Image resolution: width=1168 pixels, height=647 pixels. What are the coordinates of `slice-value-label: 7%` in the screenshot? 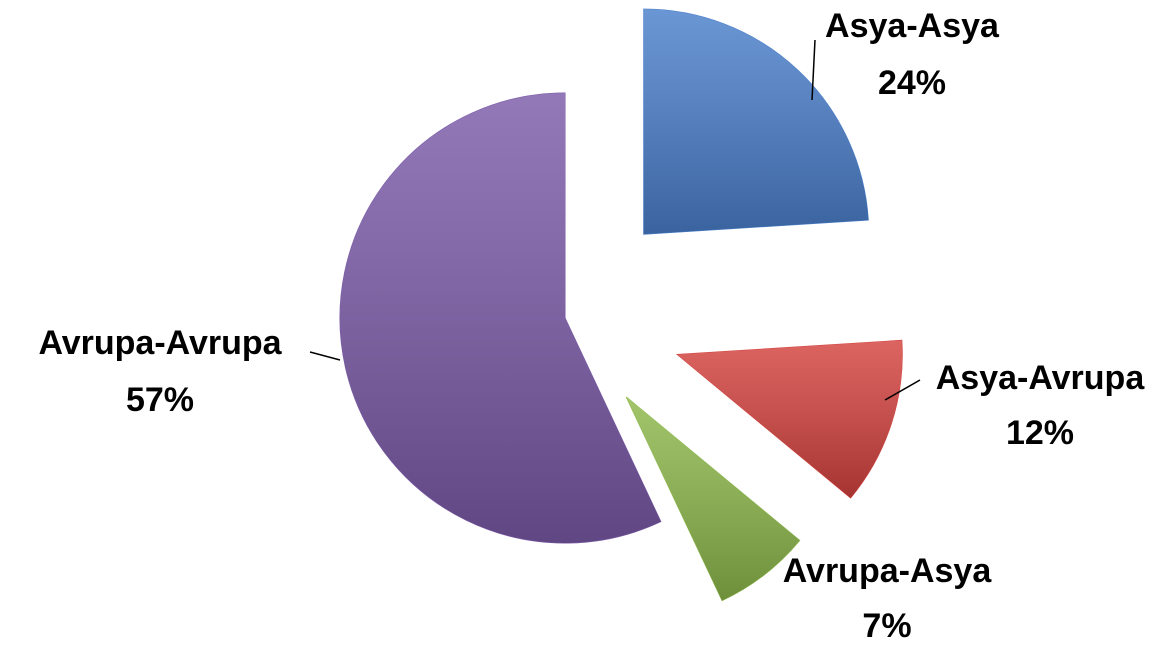 It's located at (886, 626).